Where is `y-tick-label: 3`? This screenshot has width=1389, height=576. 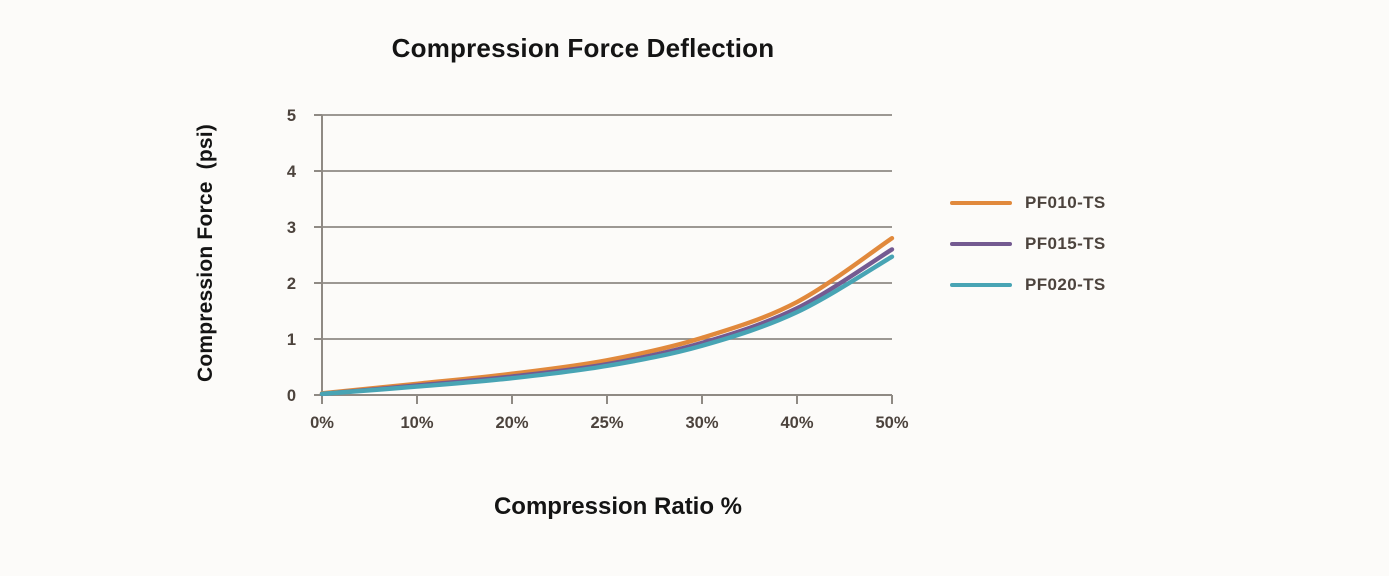
y-tick-label: 3 is located at coordinates (291, 228).